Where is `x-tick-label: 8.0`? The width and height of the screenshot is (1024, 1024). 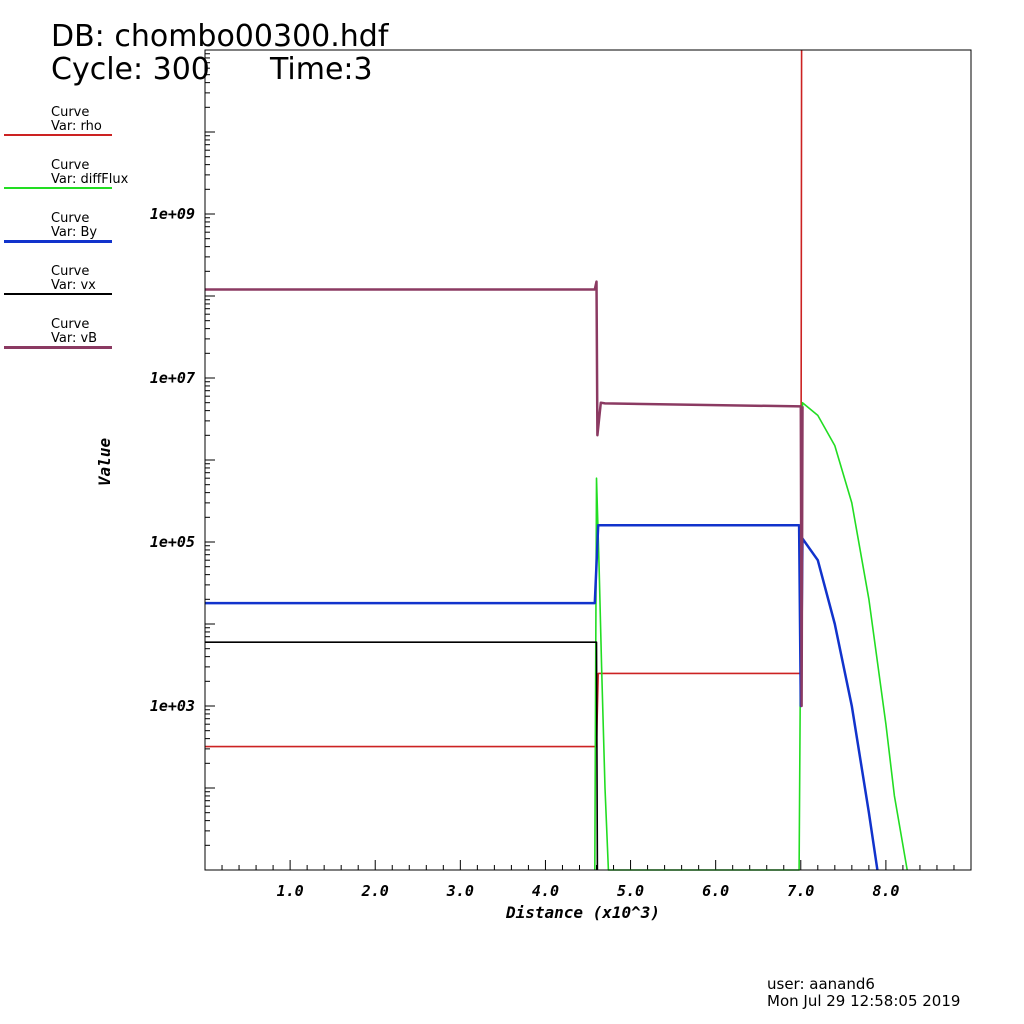 x-tick-label: 8.0 is located at coordinates (885, 891).